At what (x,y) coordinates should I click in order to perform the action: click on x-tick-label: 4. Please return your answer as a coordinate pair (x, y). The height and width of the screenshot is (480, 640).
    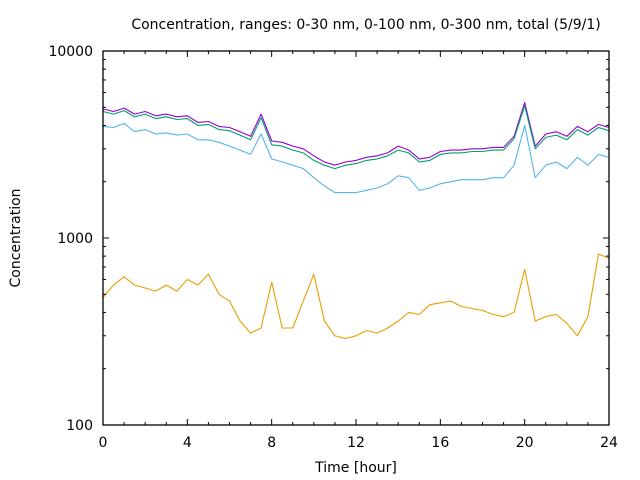
    Looking at the image, I should click on (187, 443).